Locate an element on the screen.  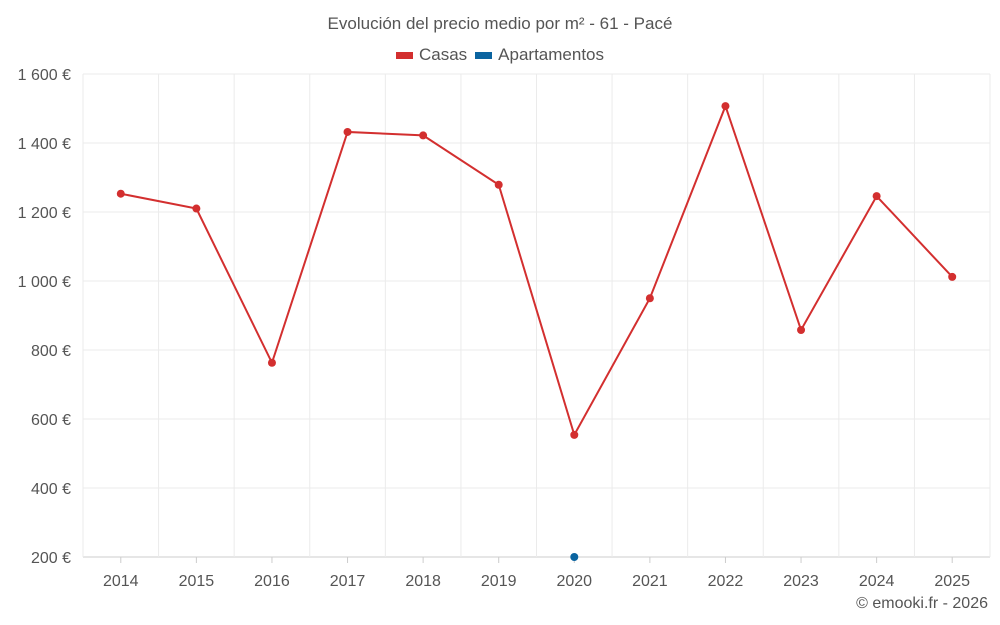
x-tick-label: 2015 is located at coordinates (197, 581).